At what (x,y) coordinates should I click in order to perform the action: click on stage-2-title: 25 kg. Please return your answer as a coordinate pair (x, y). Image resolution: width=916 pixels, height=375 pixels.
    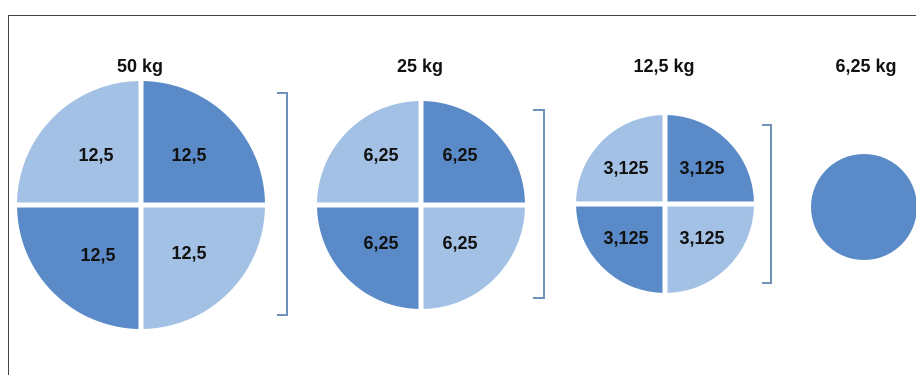
    Looking at the image, I should click on (420, 66).